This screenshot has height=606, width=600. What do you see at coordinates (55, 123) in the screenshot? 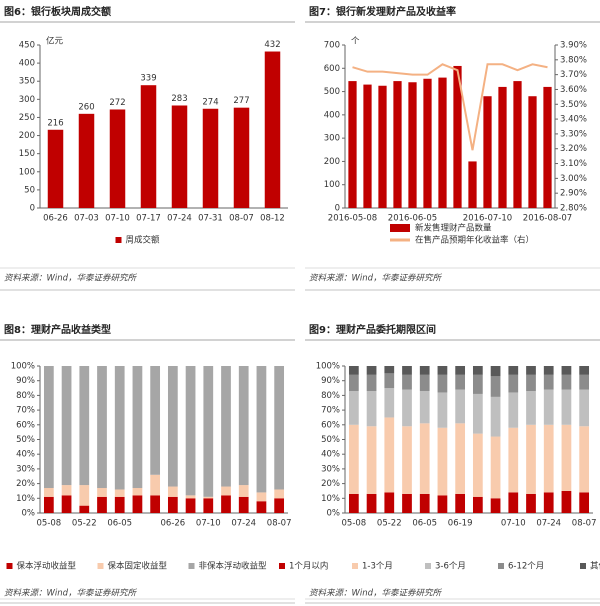
I see `value-label: 216` at bounding box center [55, 123].